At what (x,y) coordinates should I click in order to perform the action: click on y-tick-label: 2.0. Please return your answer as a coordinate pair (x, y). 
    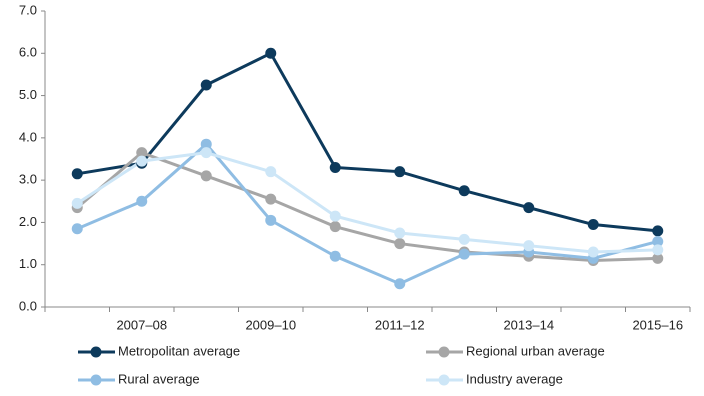
    Looking at the image, I should click on (28, 221).